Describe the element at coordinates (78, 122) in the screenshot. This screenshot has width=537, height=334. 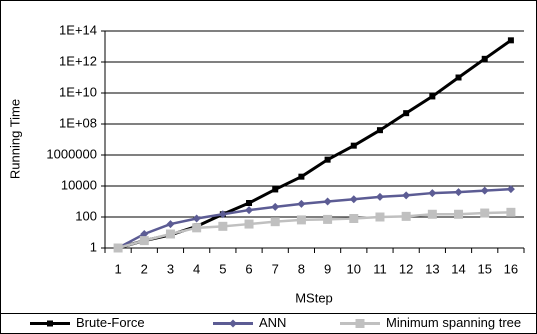
I see `y-tick-label: 1E+08` at that location.